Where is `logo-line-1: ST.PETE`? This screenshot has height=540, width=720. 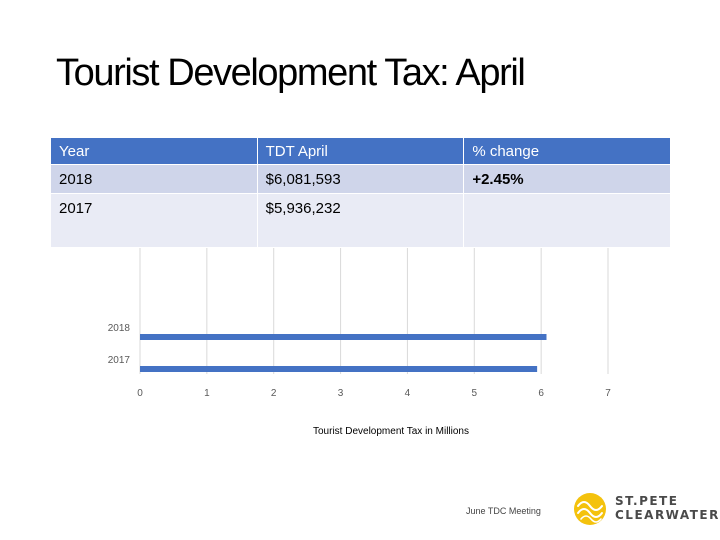 logo-line-1: ST.PETE is located at coordinates (647, 501).